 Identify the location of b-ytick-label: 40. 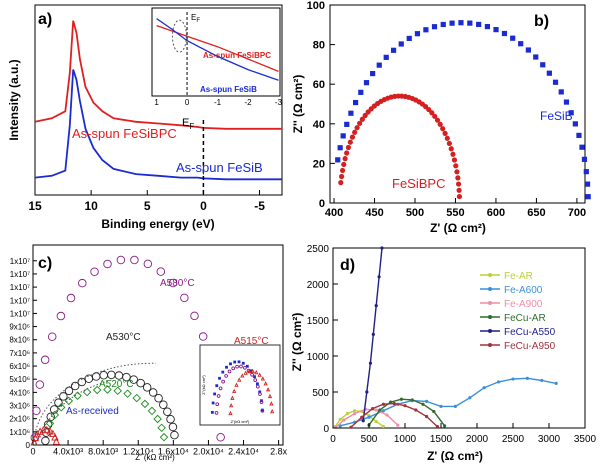
(319, 125).